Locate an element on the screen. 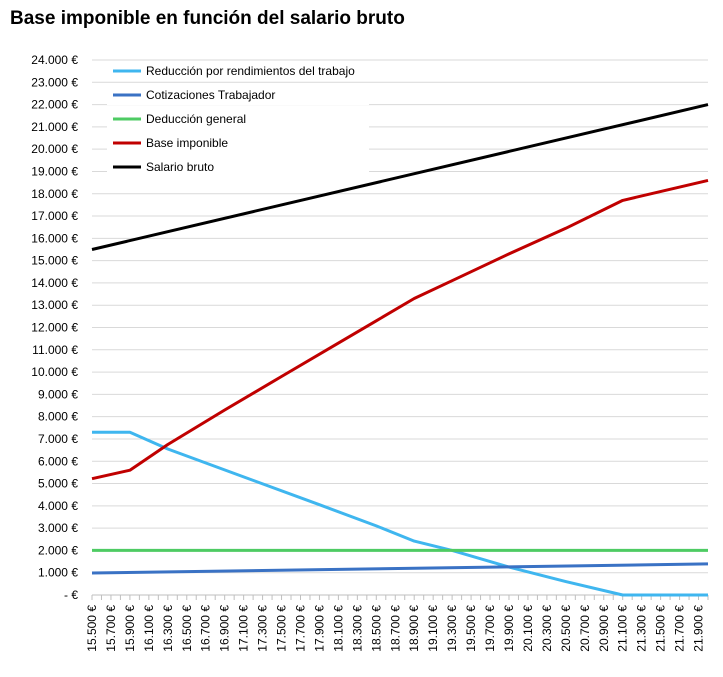  x-tick-label: 19.100 € is located at coordinates (433, 628).